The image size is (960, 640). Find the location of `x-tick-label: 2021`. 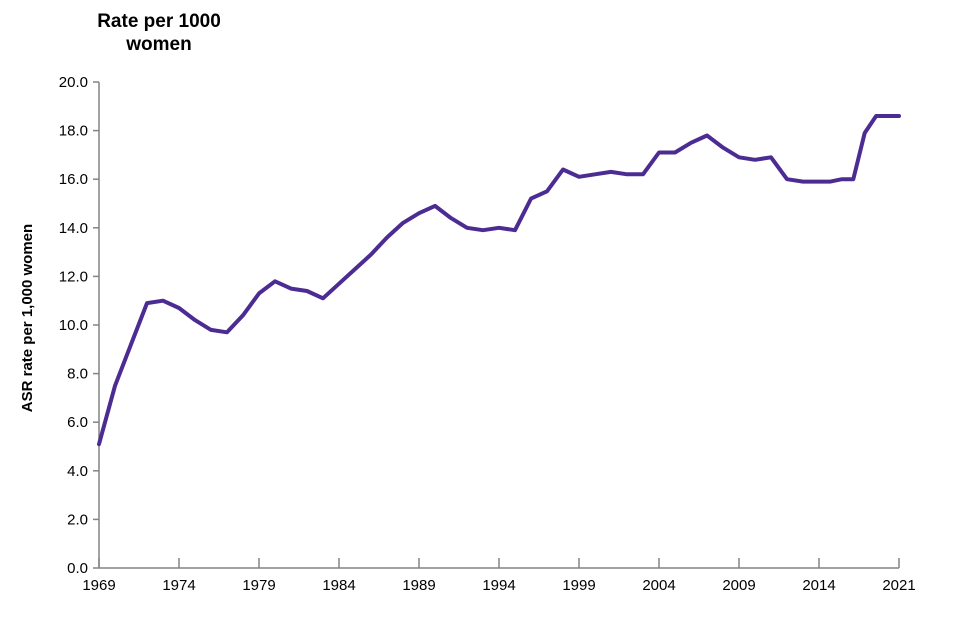

x-tick-label: 2021 is located at coordinates (898, 585).